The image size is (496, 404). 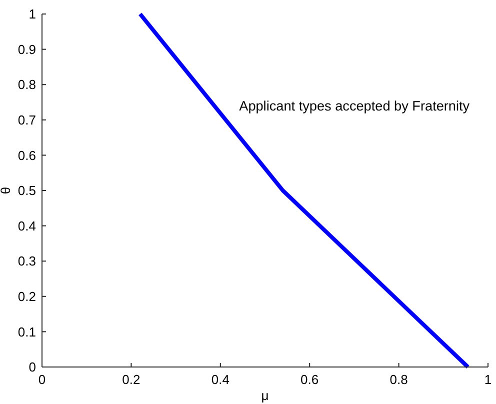 What do you see at coordinates (27, 84) in the screenshot?
I see `y-tick-label: 0.8` at bounding box center [27, 84].